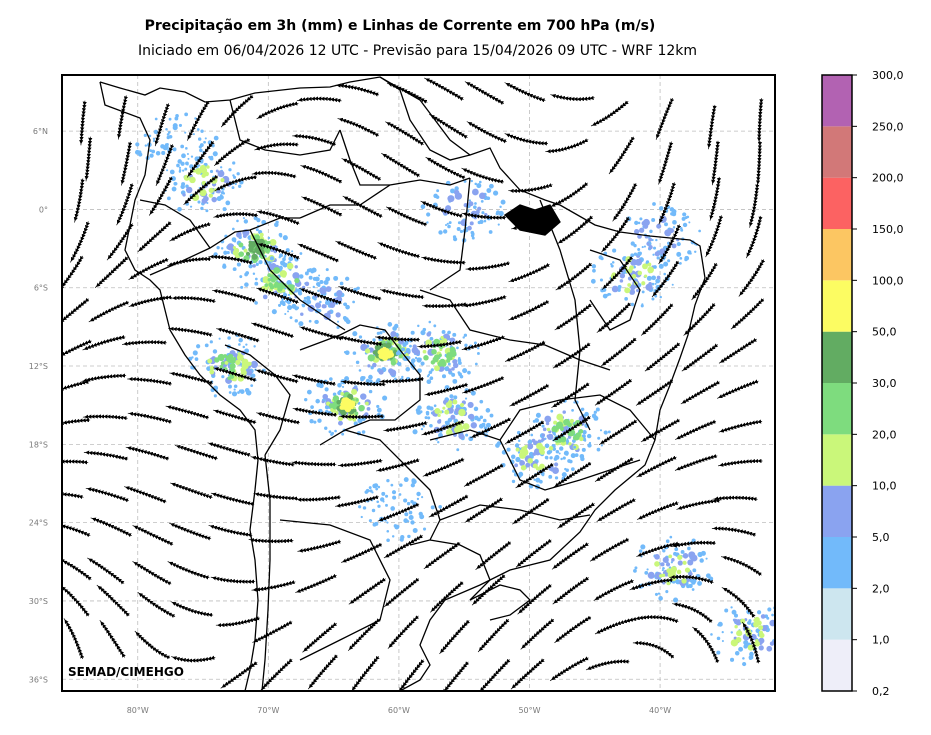 The width and height of the screenshot is (931, 735). What do you see at coordinates (126, 672) in the screenshot?
I see `credit-label: SEMAD/CIMEHGO` at bounding box center [126, 672].